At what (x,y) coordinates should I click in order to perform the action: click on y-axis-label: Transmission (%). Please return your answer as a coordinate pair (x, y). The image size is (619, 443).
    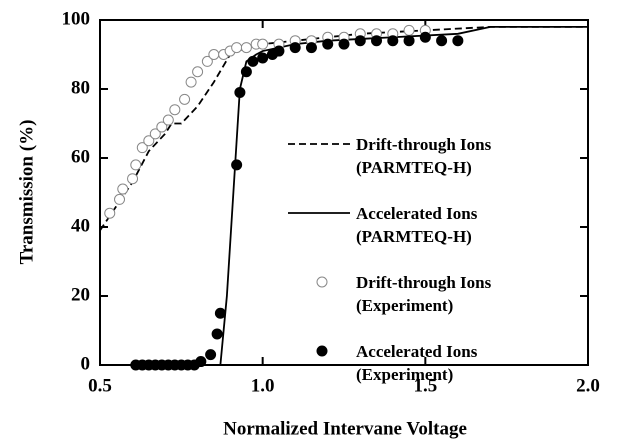
    Looking at the image, I should click on (26, 192).